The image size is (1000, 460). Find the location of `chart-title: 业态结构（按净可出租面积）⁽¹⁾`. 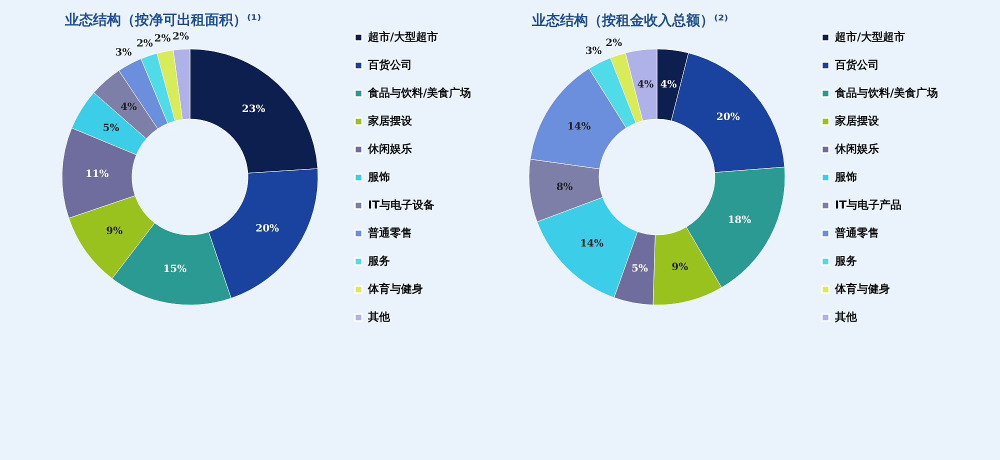

chart-title: 业态结构（按净可出租面积）⁽¹⁾ is located at coordinates (163, 20).